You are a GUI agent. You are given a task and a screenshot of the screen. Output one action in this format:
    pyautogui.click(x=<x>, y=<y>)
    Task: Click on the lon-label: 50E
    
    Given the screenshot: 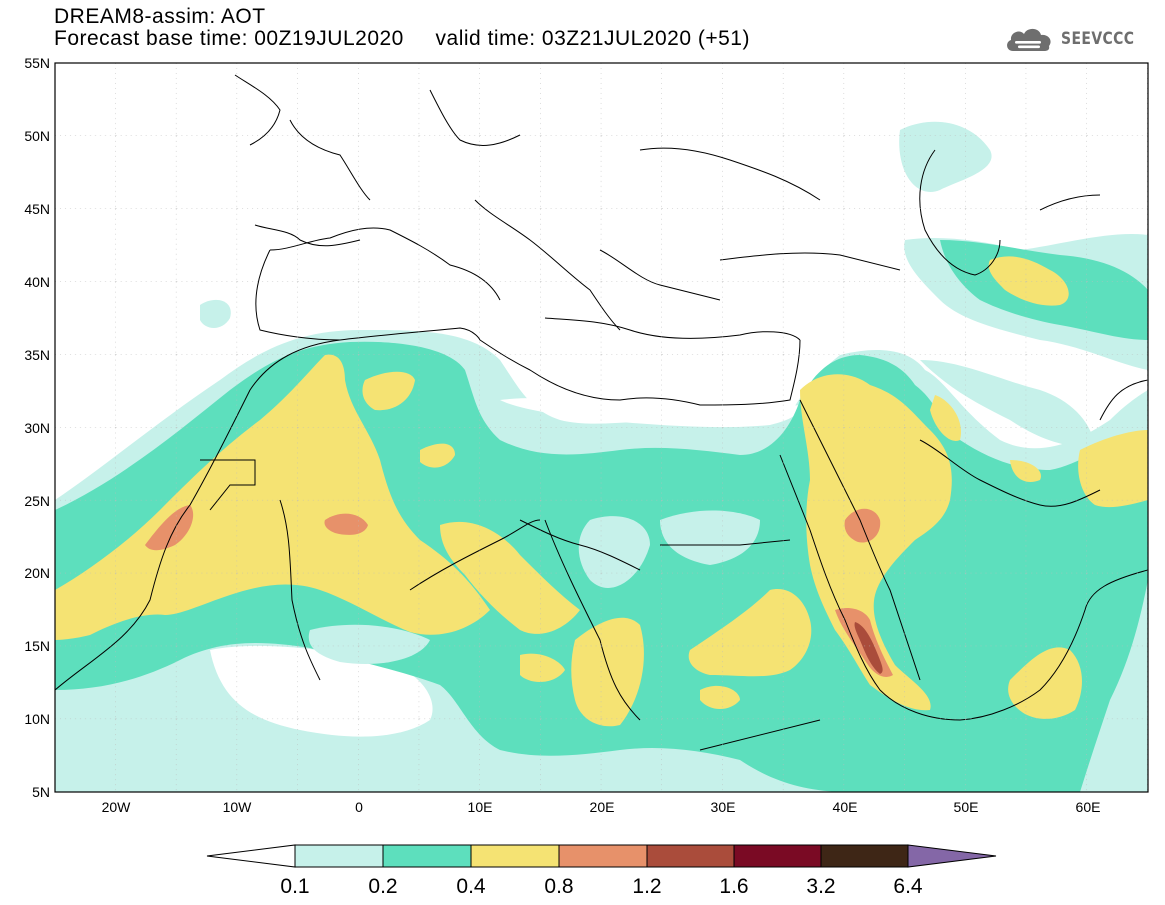 What is the action you would take?
    pyautogui.click(x=966, y=807)
    